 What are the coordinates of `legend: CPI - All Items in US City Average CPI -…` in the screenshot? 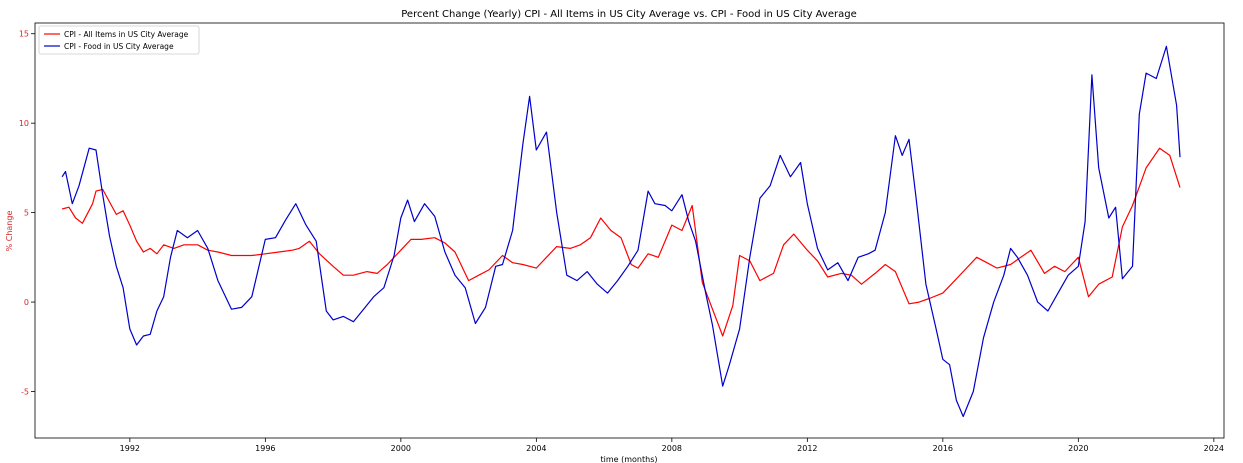 It's located at (119, 40).